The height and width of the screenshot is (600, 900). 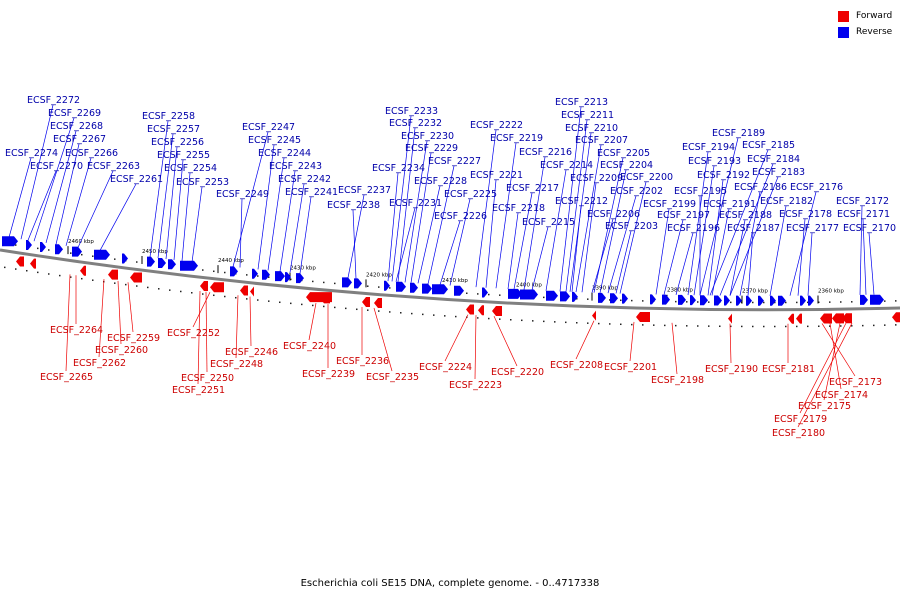 What do you see at coordinates (309, 346) in the screenshot?
I see `forward-gene-label: ECSF_2240` at bounding box center [309, 346].